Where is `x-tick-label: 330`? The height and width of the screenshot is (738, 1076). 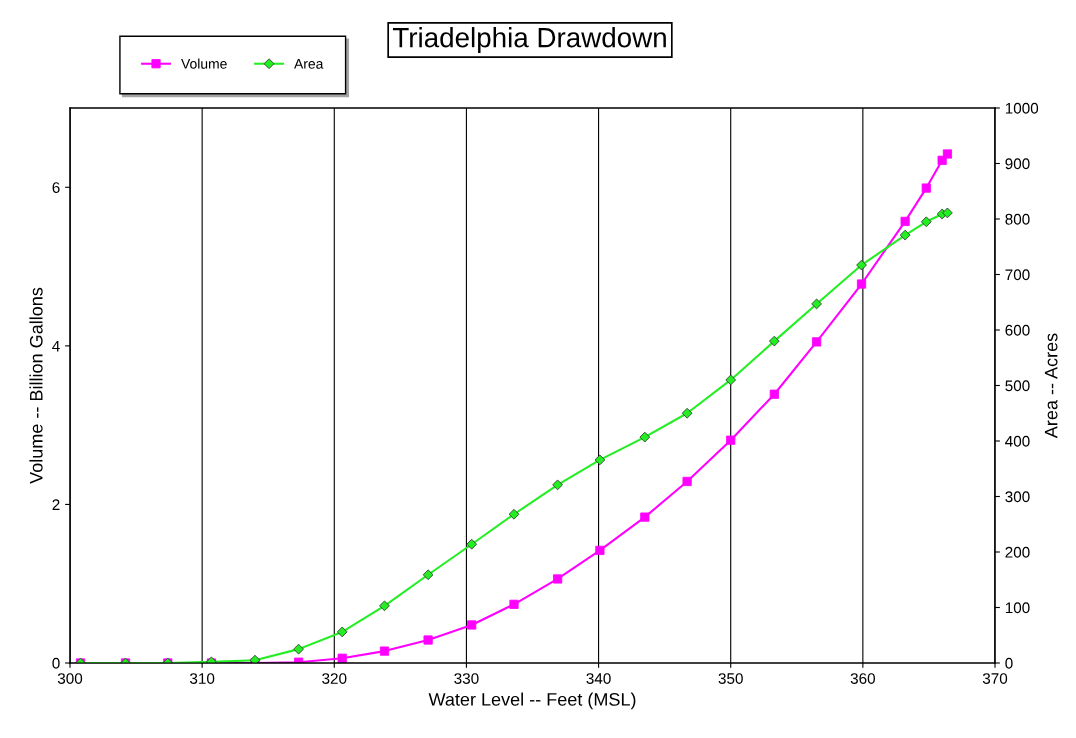 x-tick-label: 330 is located at coordinates (466, 678).